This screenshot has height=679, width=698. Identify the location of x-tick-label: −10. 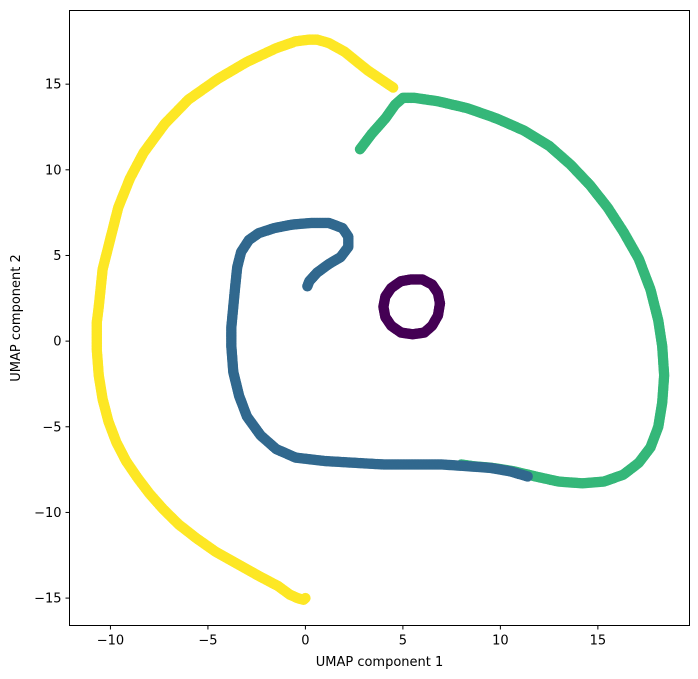
(110, 641).